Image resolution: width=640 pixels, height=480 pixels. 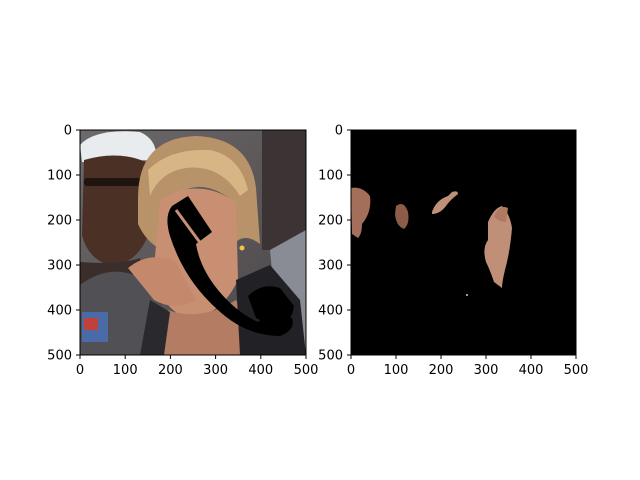 What do you see at coordinates (68, 131) in the screenshot?
I see `photo-y-tick-label: 0` at bounding box center [68, 131].